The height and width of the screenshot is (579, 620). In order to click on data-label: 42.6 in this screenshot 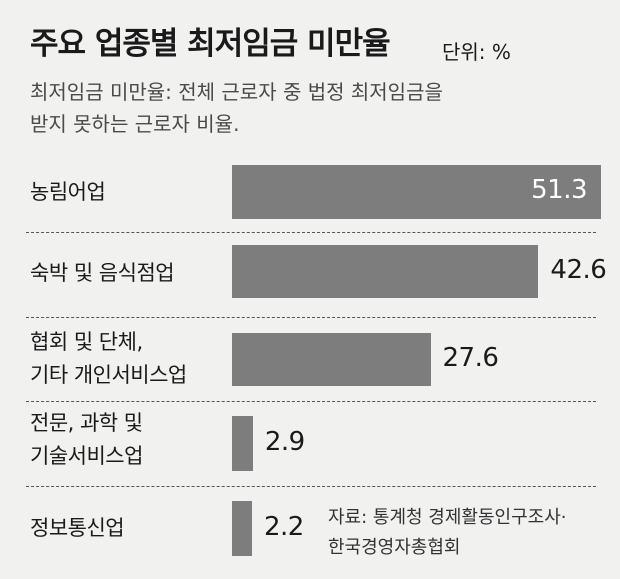, I will do `click(578, 269)`.